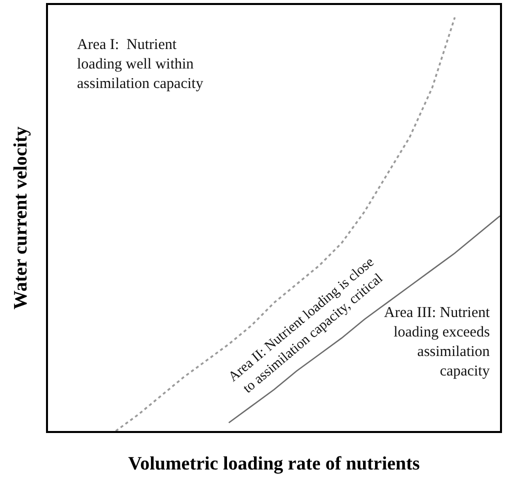 This screenshot has height=483, width=505. What do you see at coordinates (140, 64) in the screenshot?
I see `annotation: Area I: Nutrient loading well within assimilation capacity` at bounding box center [140, 64].